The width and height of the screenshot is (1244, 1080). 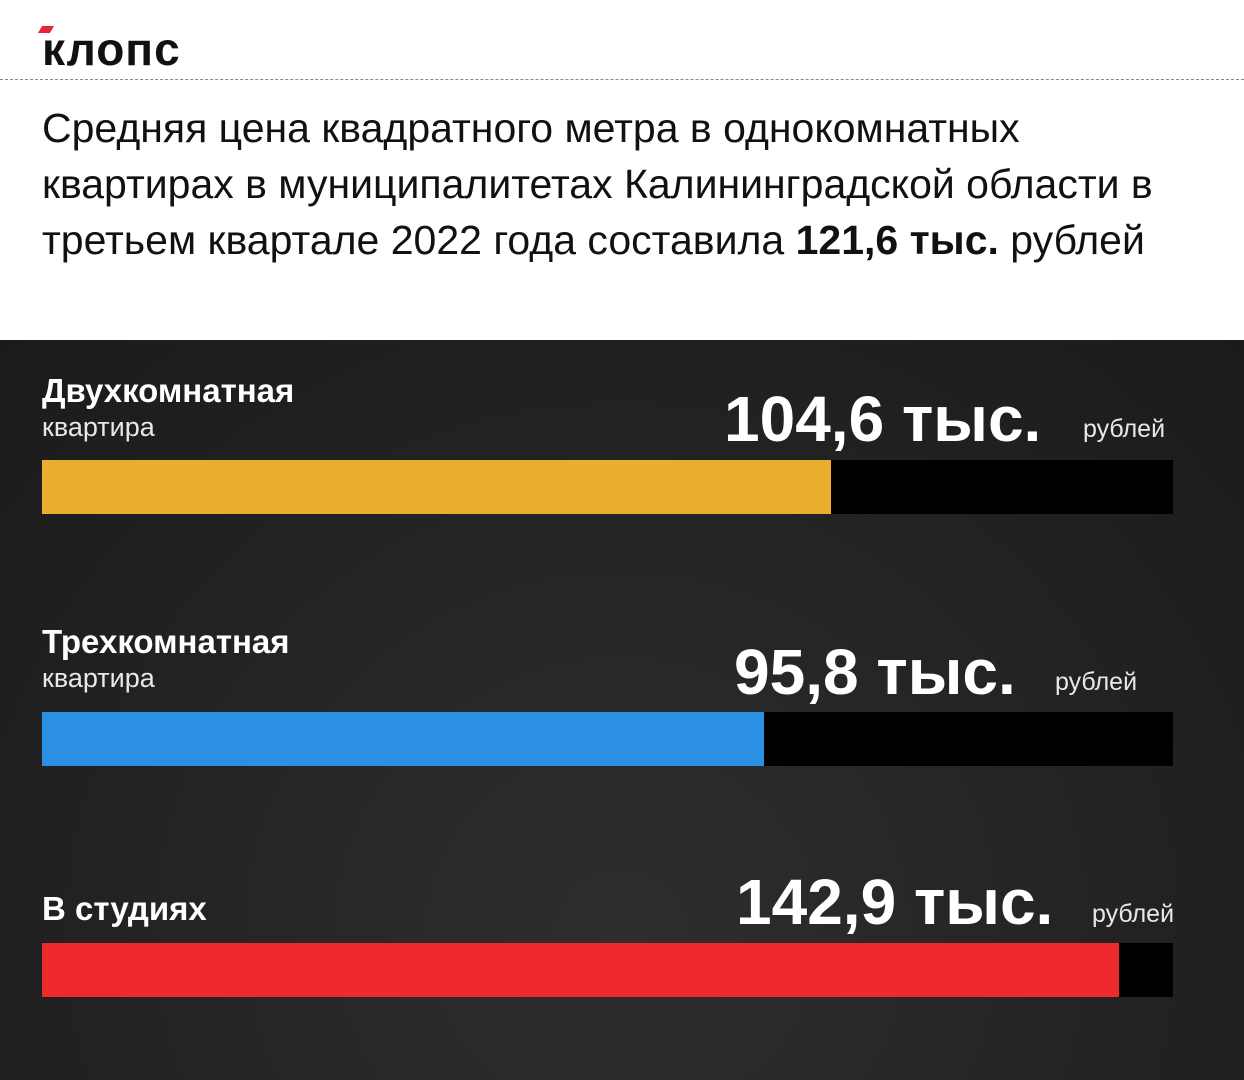 I want to click on category-label: В студиях, so click(x=124, y=908).